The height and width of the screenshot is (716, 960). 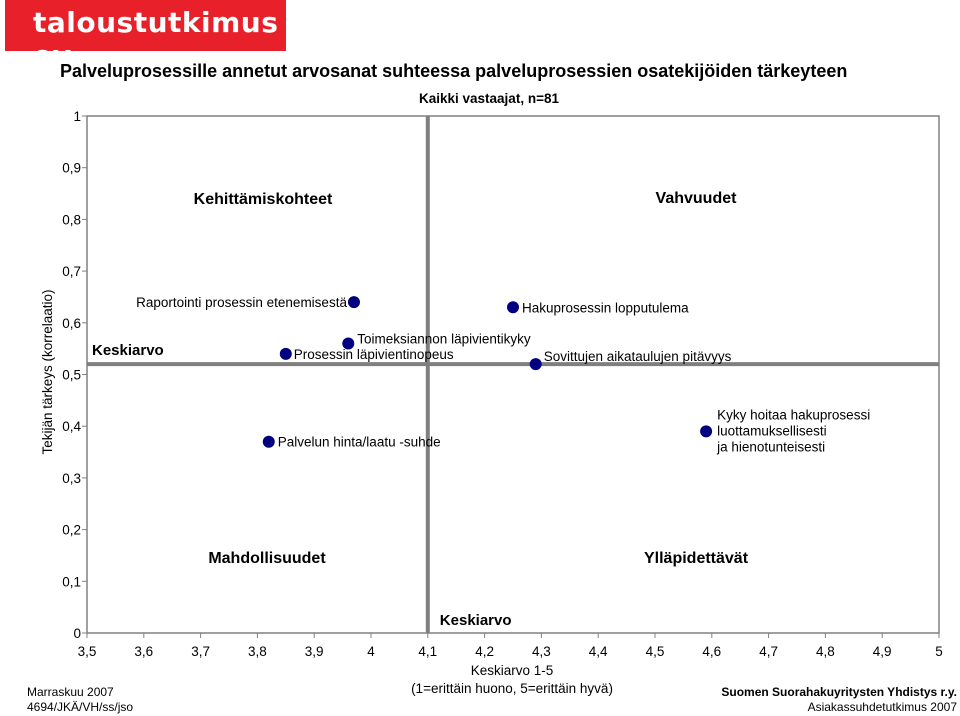 I want to click on data-point-label: Raportointi prosessin etenemisestä, so click(x=241, y=302).